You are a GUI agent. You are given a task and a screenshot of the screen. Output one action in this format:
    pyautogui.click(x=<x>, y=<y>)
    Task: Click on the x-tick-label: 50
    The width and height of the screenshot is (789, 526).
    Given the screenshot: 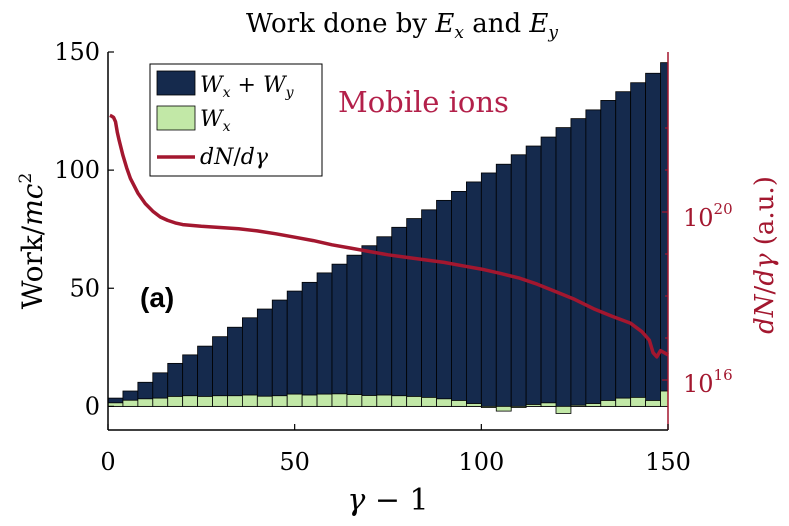 What is the action you would take?
    pyautogui.click(x=294, y=462)
    